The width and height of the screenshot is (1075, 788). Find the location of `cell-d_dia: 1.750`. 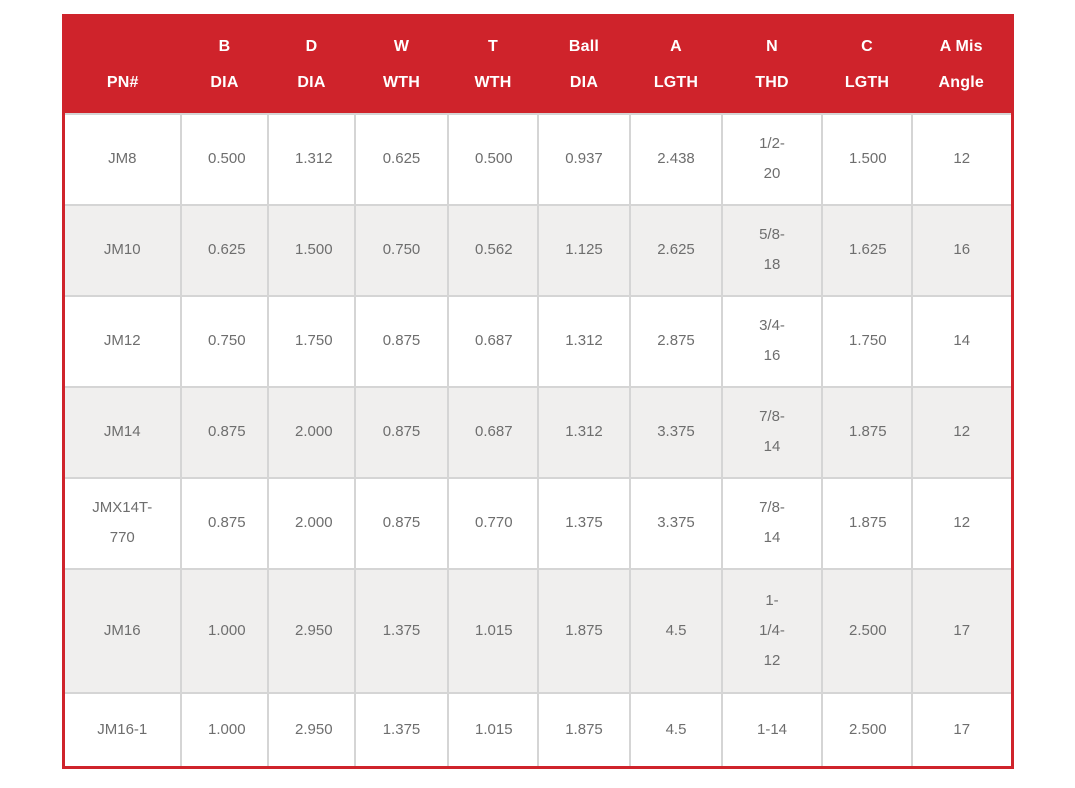

cell-d_dia: 1.750 is located at coordinates (311, 341).